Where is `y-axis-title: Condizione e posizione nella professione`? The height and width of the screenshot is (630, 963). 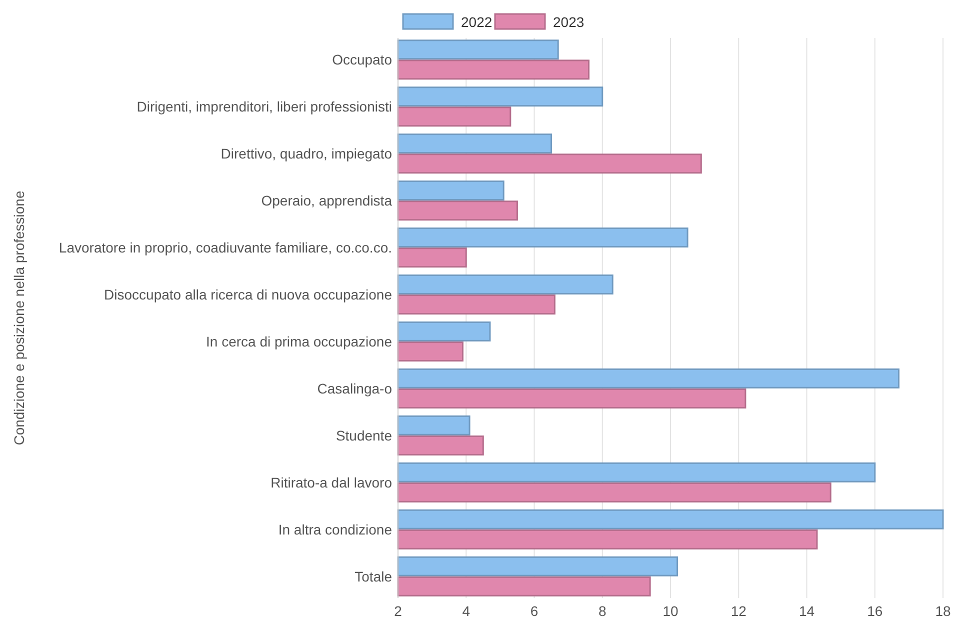
y-axis-title: Condizione e posizione nella professione is located at coordinates (19, 318).